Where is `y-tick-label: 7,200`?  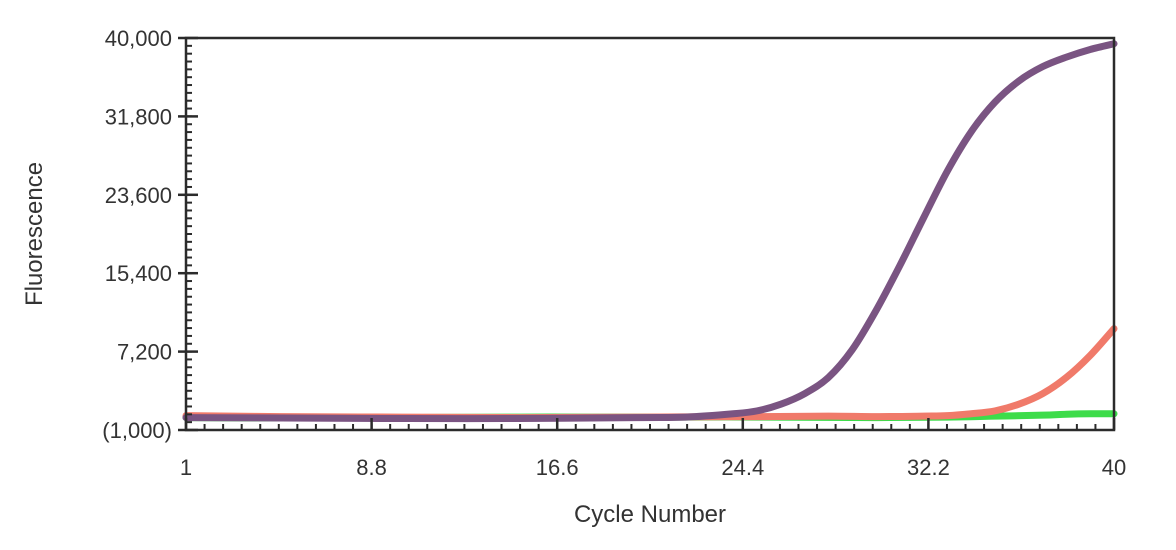
y-tick-label: 7,200 is located at coordinates (144, 352).